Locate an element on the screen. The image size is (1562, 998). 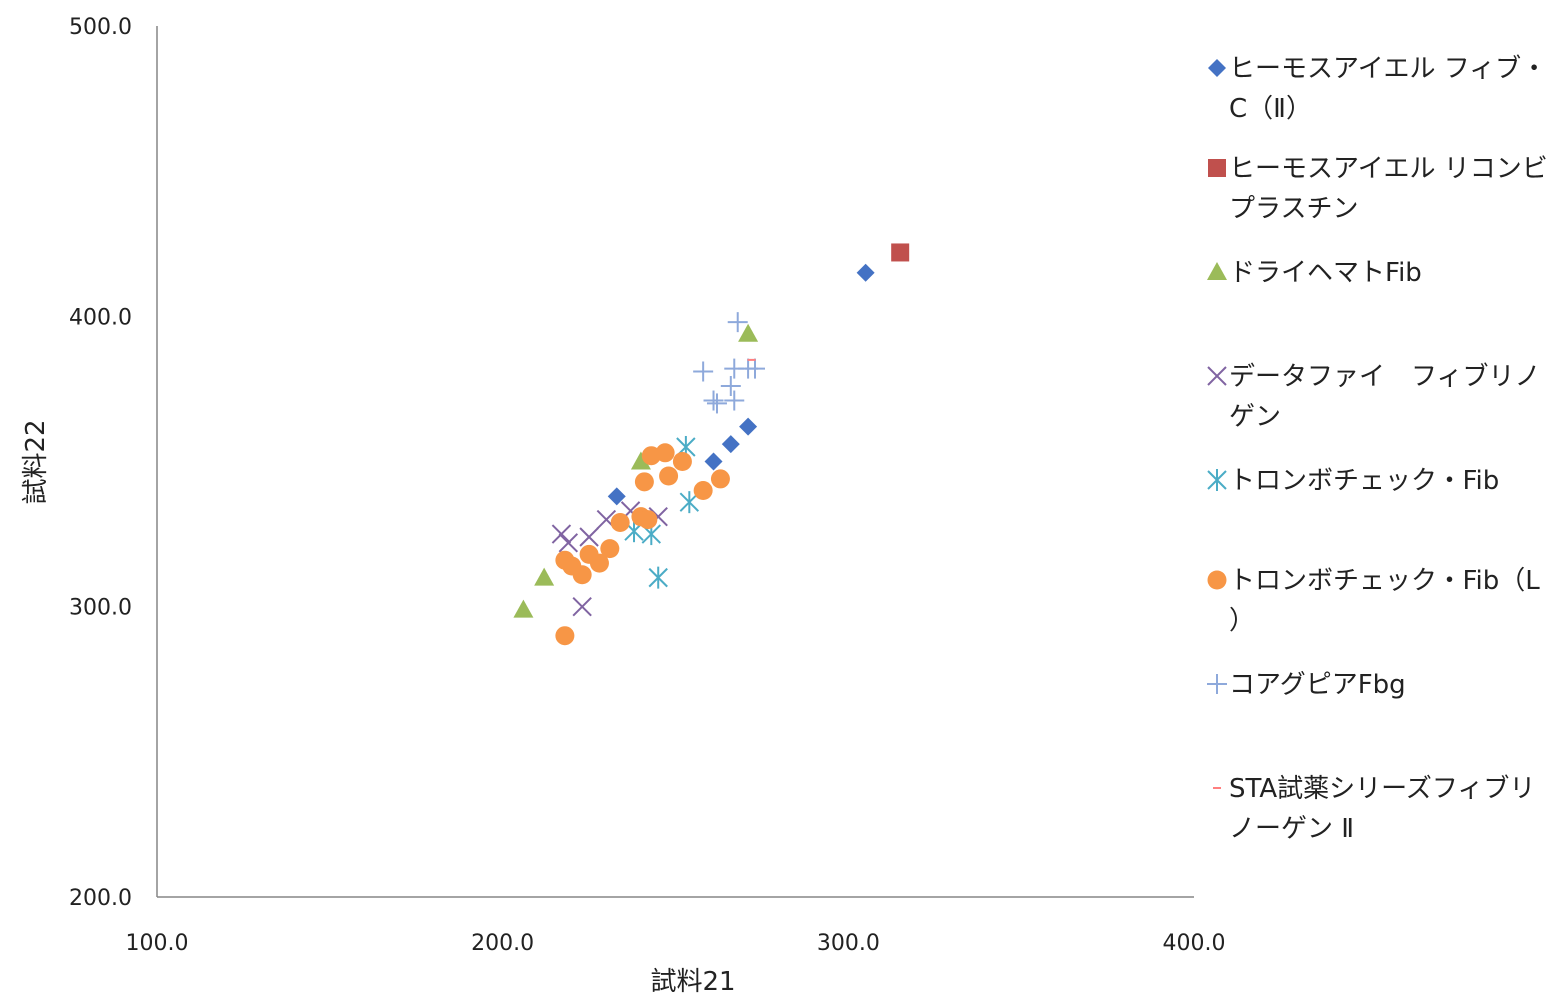
legend-label: ドライヘマトFib is located at coordinates (1325, 273).